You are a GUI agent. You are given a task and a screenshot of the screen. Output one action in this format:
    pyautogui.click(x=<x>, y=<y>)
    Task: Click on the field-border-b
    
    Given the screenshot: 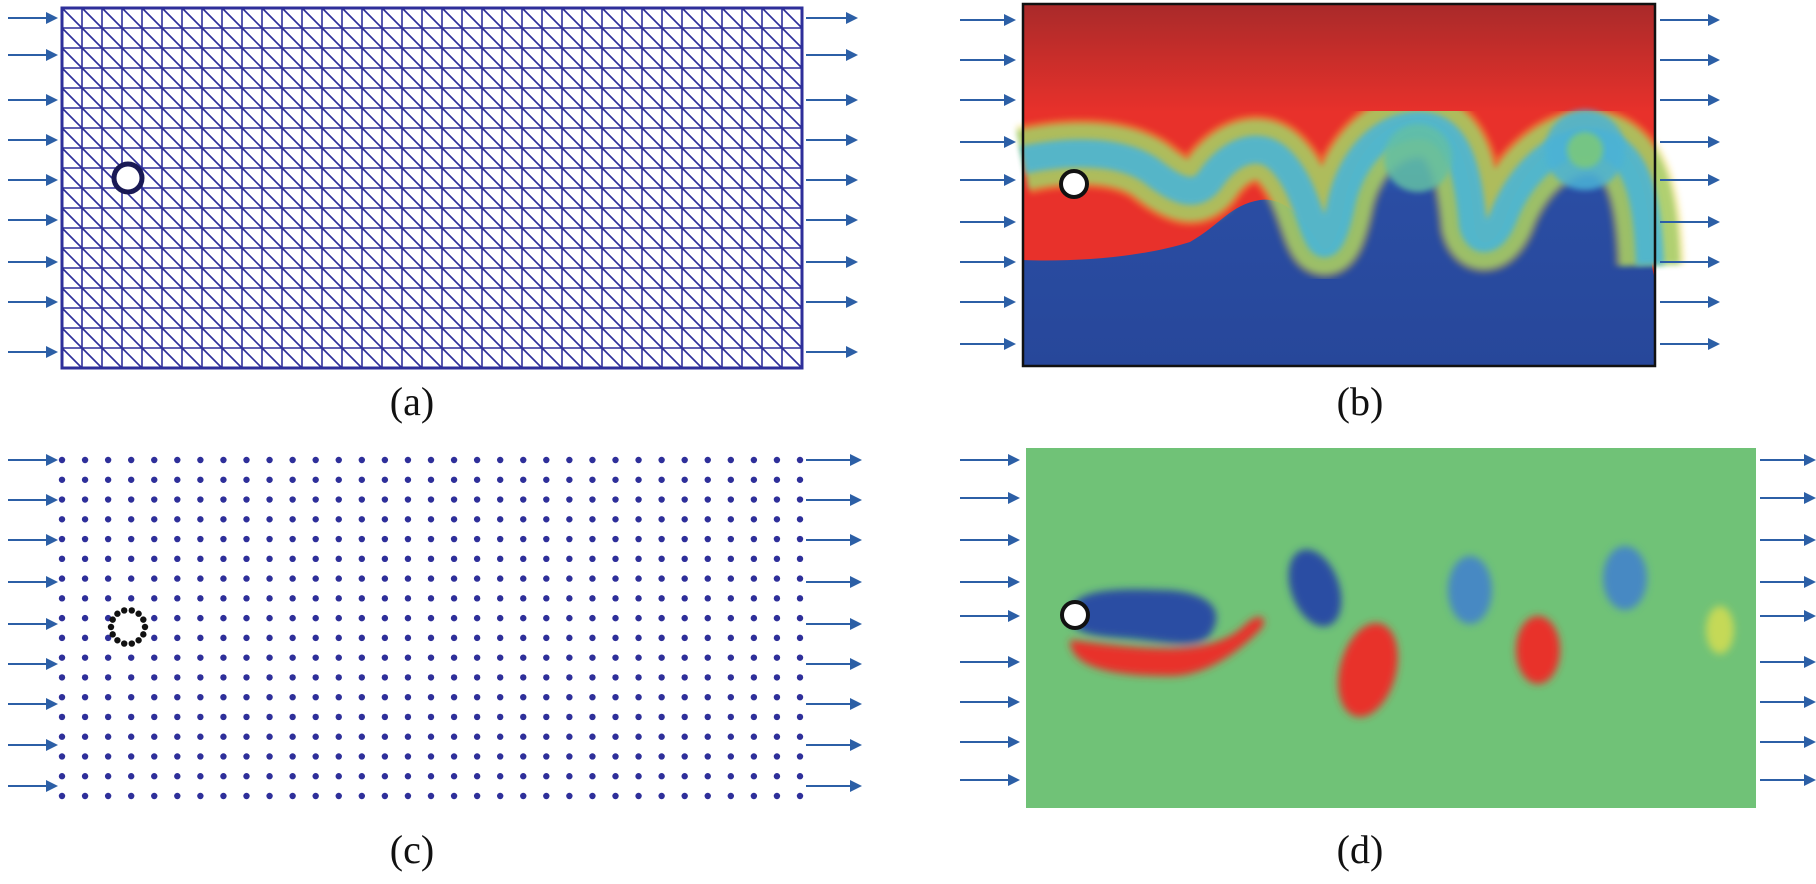 What is the action you would take?
    pyautogui.click(x=1339, y=185)
    